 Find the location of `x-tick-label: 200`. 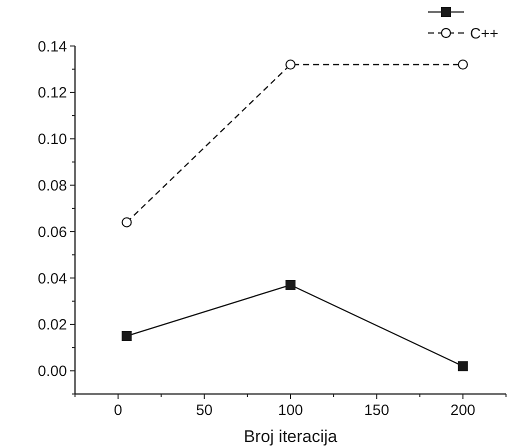

x-tick-label: 200 is located at coordinates (463, 410).